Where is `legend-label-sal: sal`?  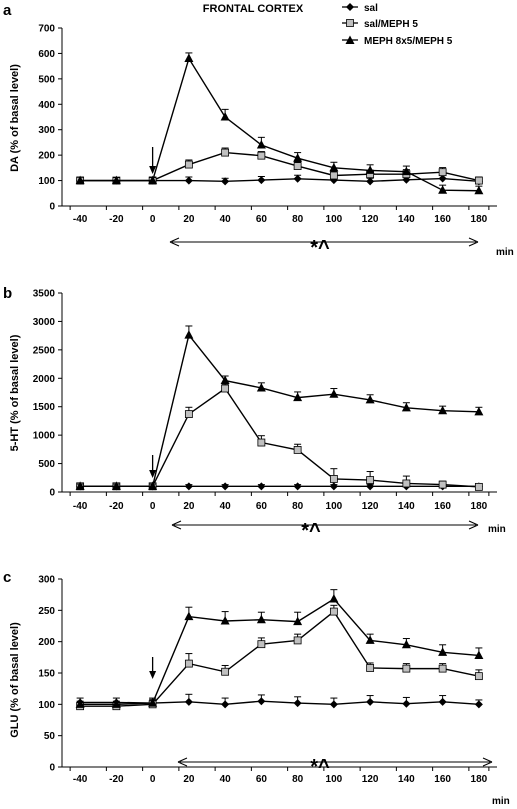
legend-label-sal: sal is located at coordinates (371, 8).